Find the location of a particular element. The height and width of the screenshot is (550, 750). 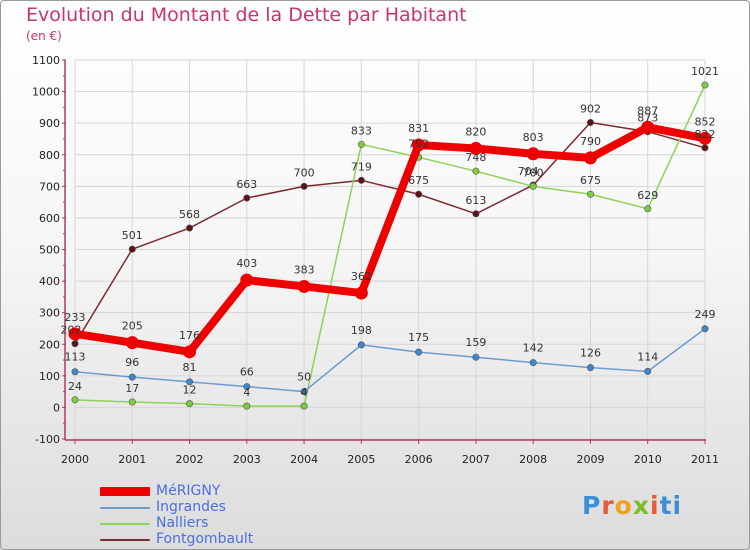

data-label-nalliers: 12 is located at coordinates (190, 390).